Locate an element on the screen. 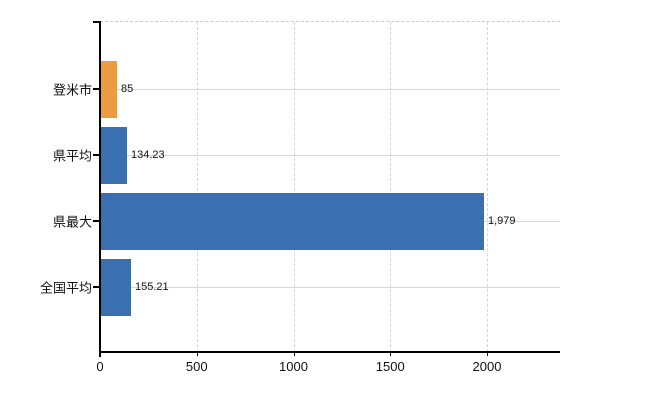  gridline-horizontal-row0 is located at coordinates (330, 89).